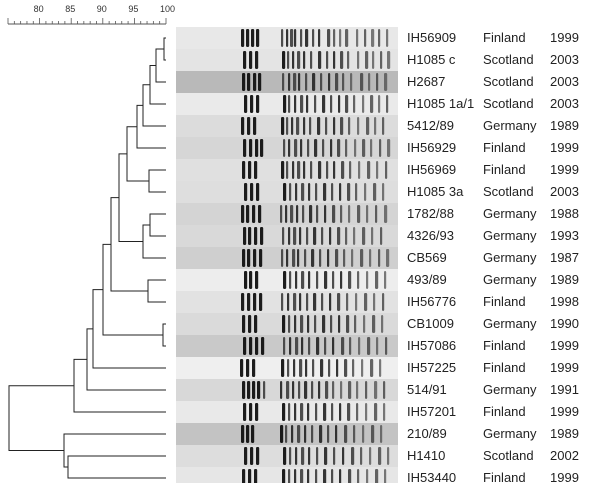 The image size is (600, 489). What do you see at coordinates (101, 9) in the screenshot?
I see `scale-tick-label: 90` at bounding box center [101, 9].